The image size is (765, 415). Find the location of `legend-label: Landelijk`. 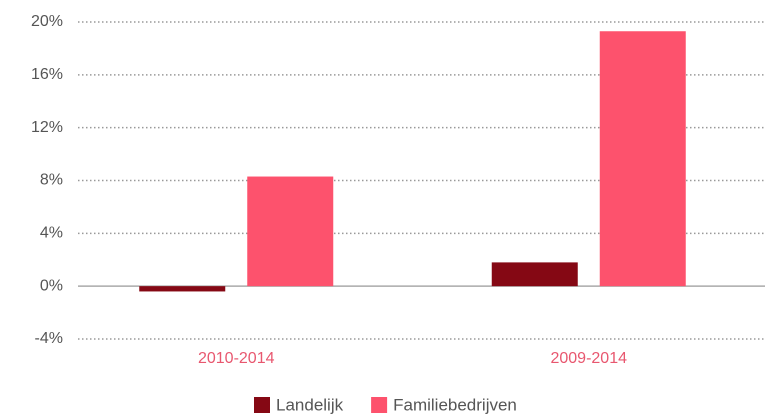

legend-label: Landelijk is located at coordinates (310, 404).